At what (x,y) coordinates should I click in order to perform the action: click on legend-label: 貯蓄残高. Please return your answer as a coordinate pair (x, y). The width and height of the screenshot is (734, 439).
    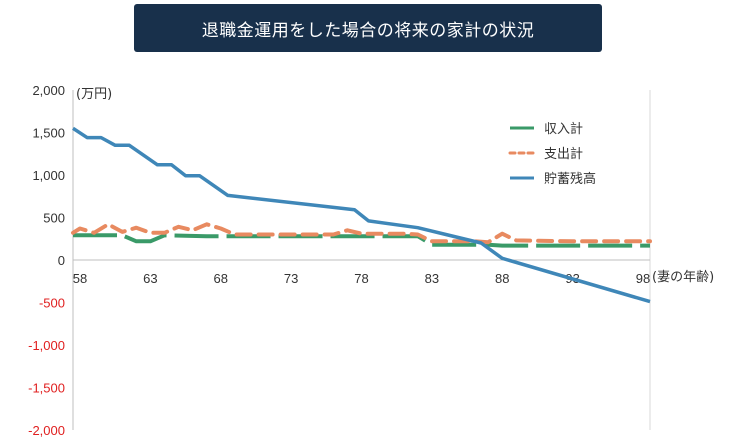
    Looking at the image, I should click on (570, 179).